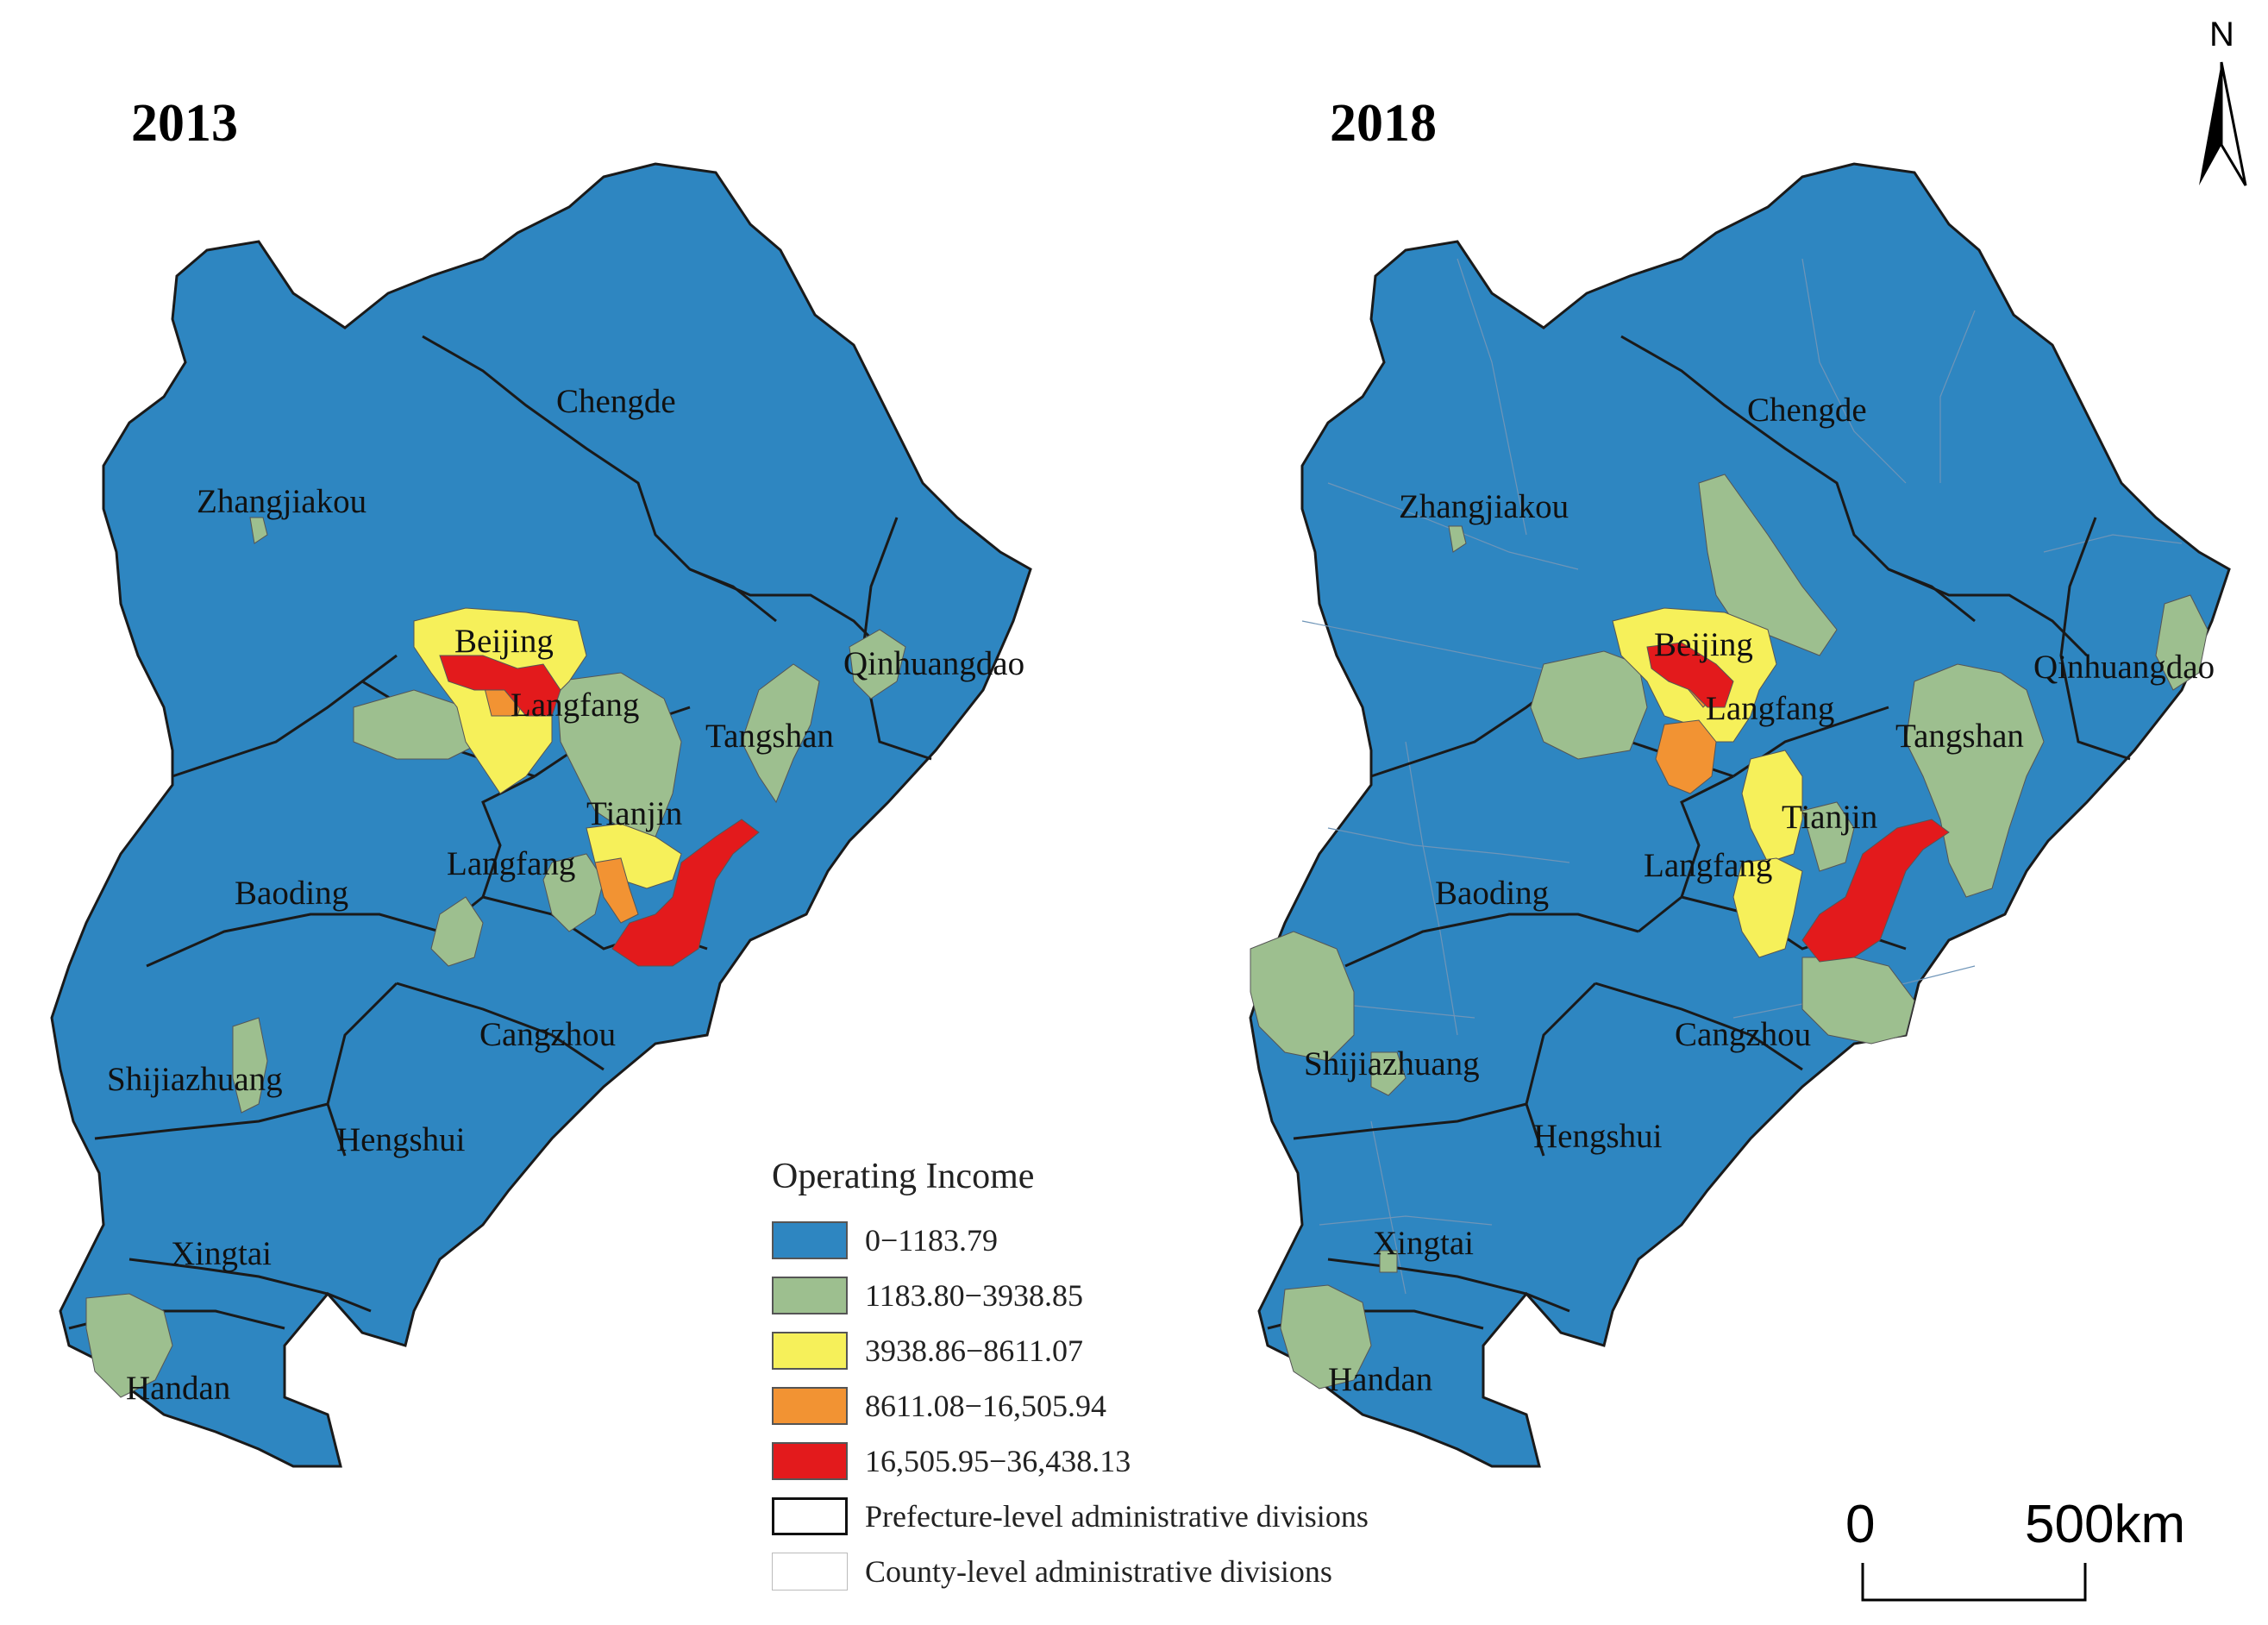 Image resolution: width=2268 pixels, height=1625 pixels. What do you see at coordinates (2105, 1524) in the screenshot?
I see `scale-end-label: 500km` at bounding box center [2105, 1524].